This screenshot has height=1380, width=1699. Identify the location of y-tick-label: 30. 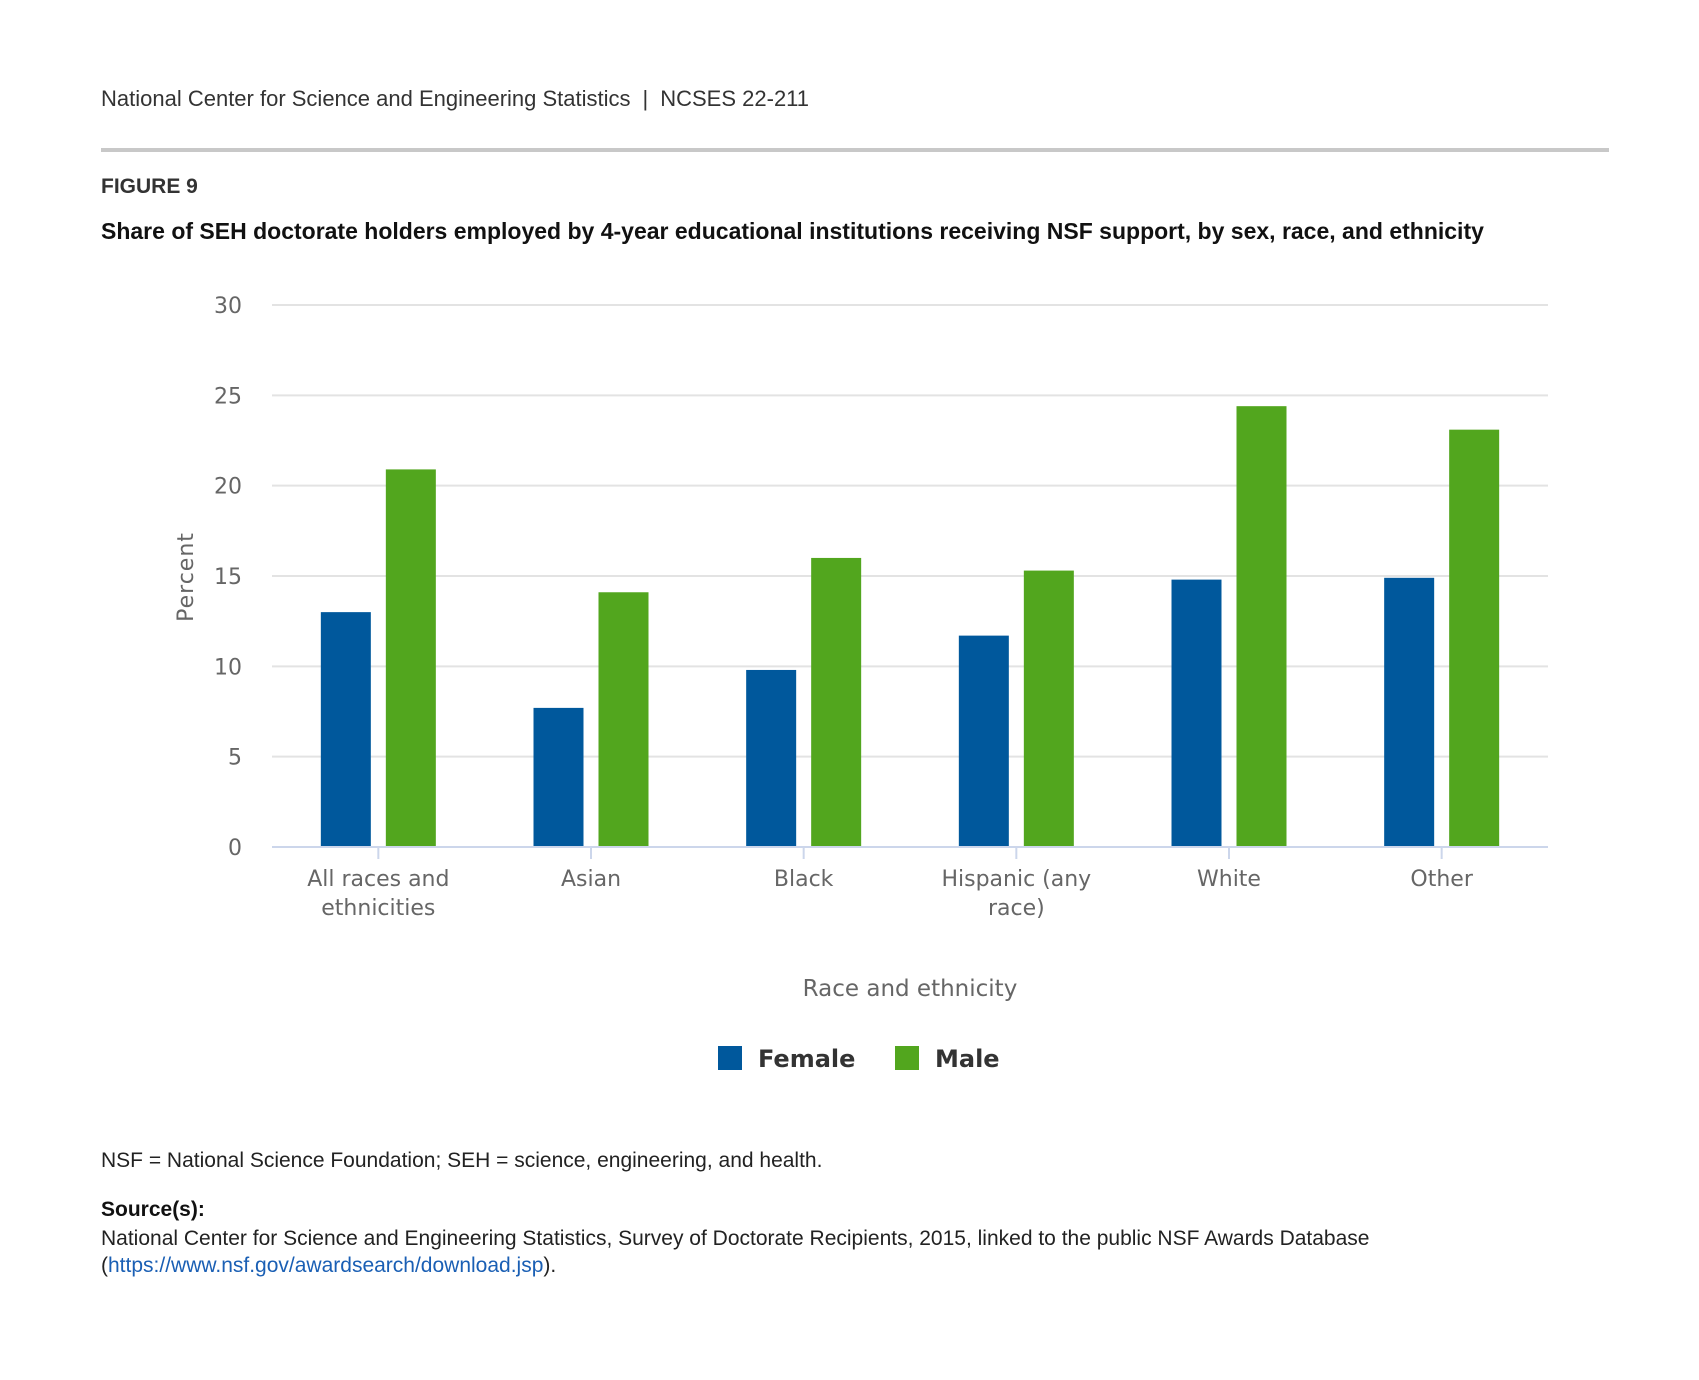
(228, 306).